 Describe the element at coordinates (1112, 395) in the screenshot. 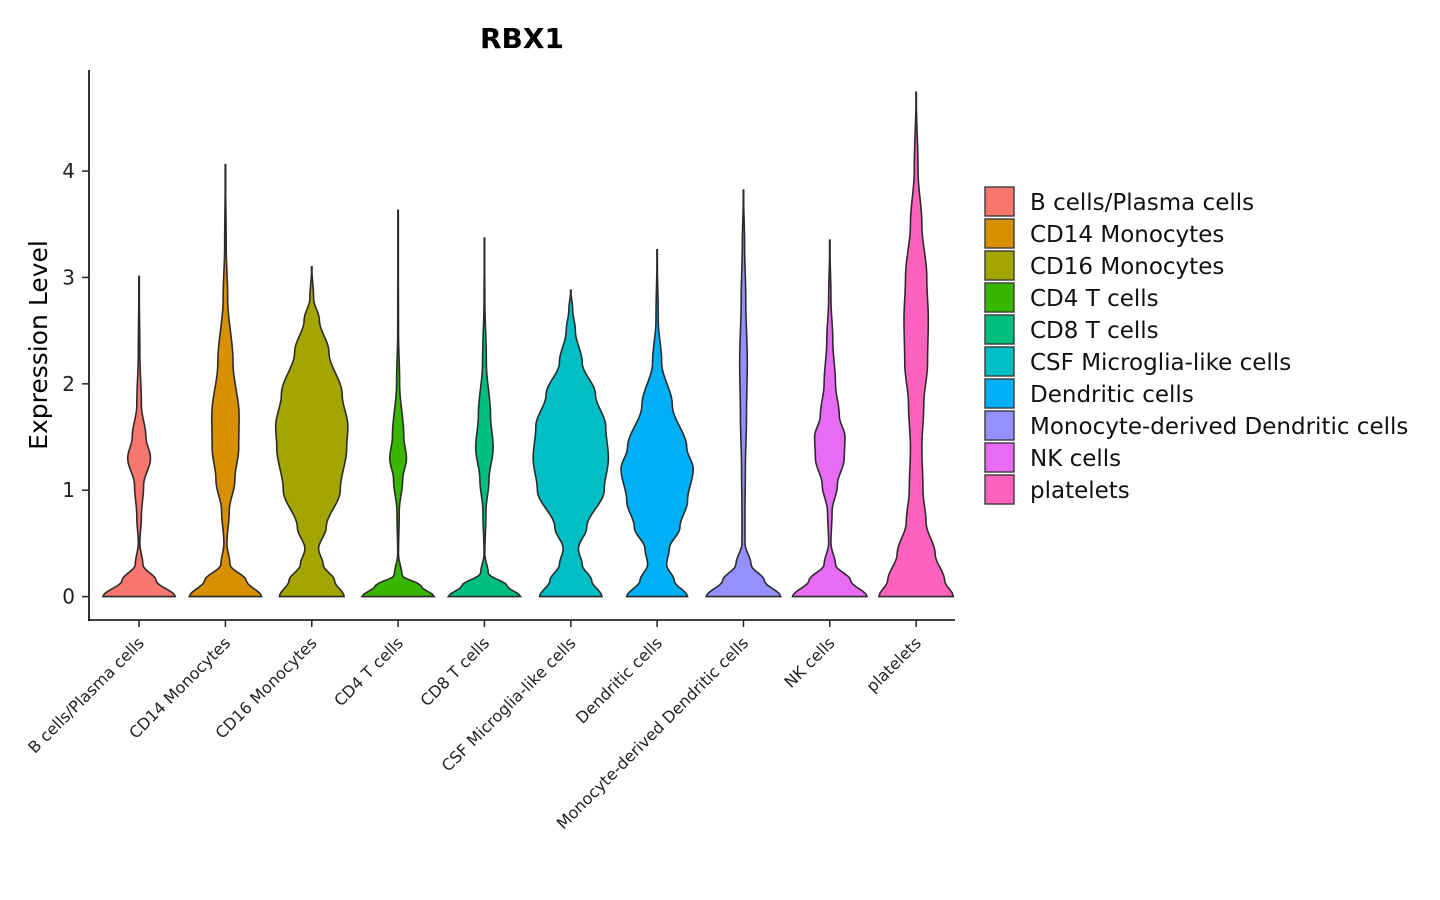

I see `legend-label: Dendritic cells` at that location.